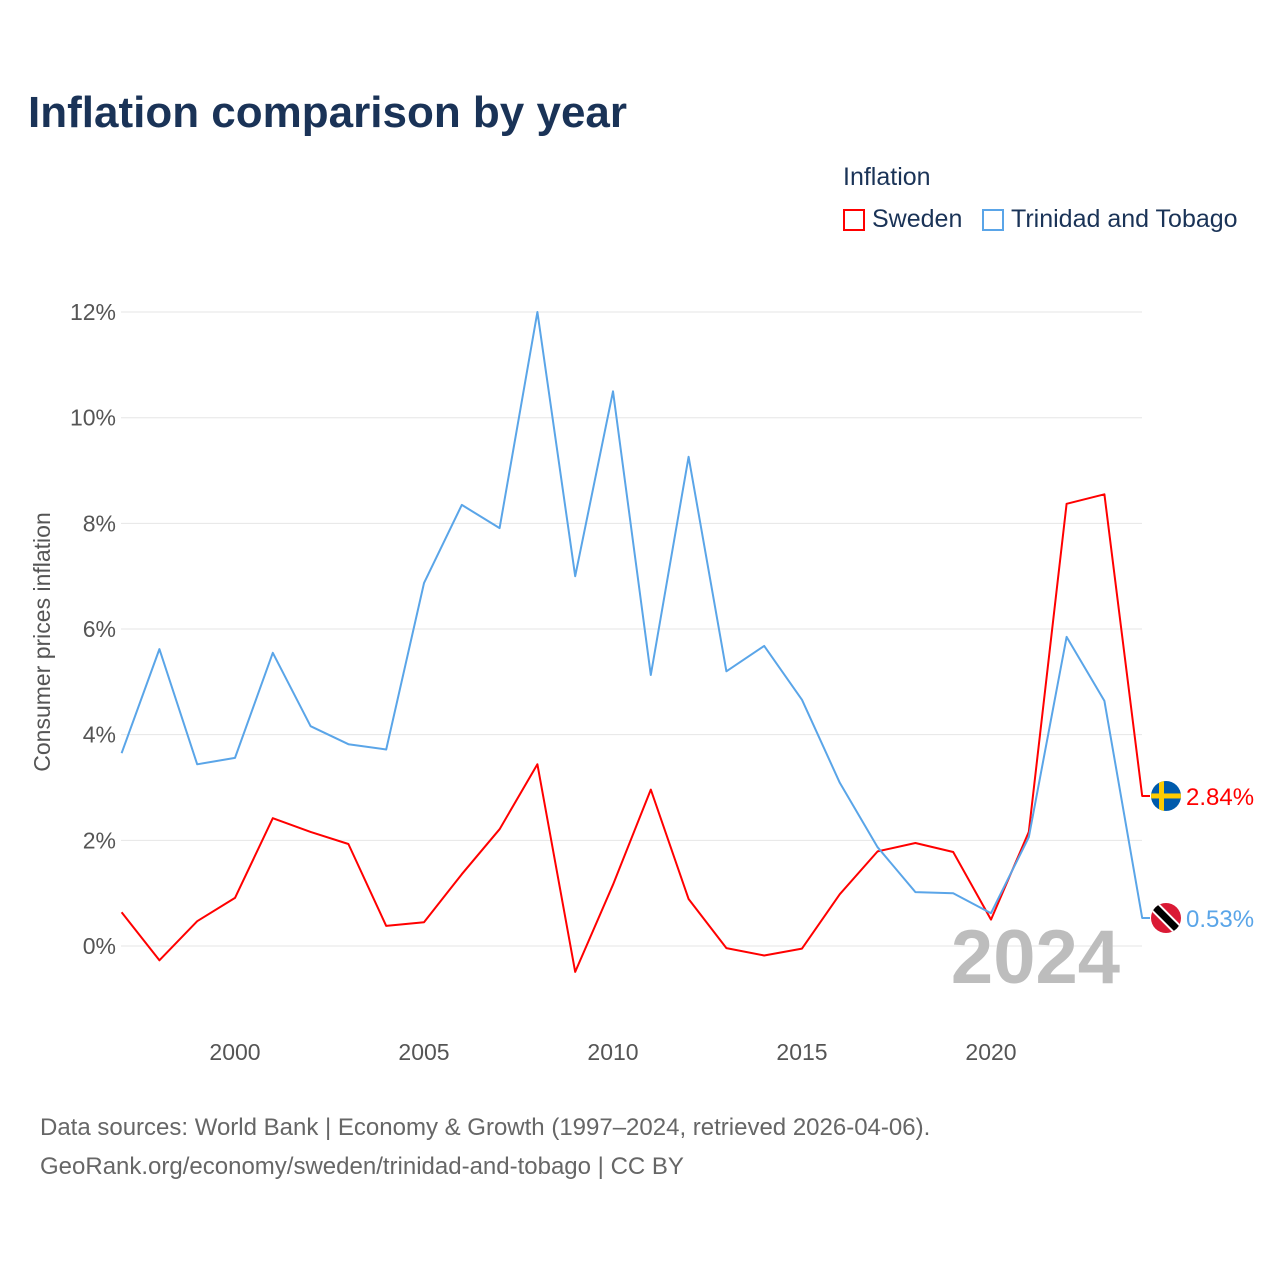 The height and width of the screenshot is (1280, 1280). Describe the element at coordinates (99, 523) in the screenshot. I see `y-tick-label: 8%` at that location.